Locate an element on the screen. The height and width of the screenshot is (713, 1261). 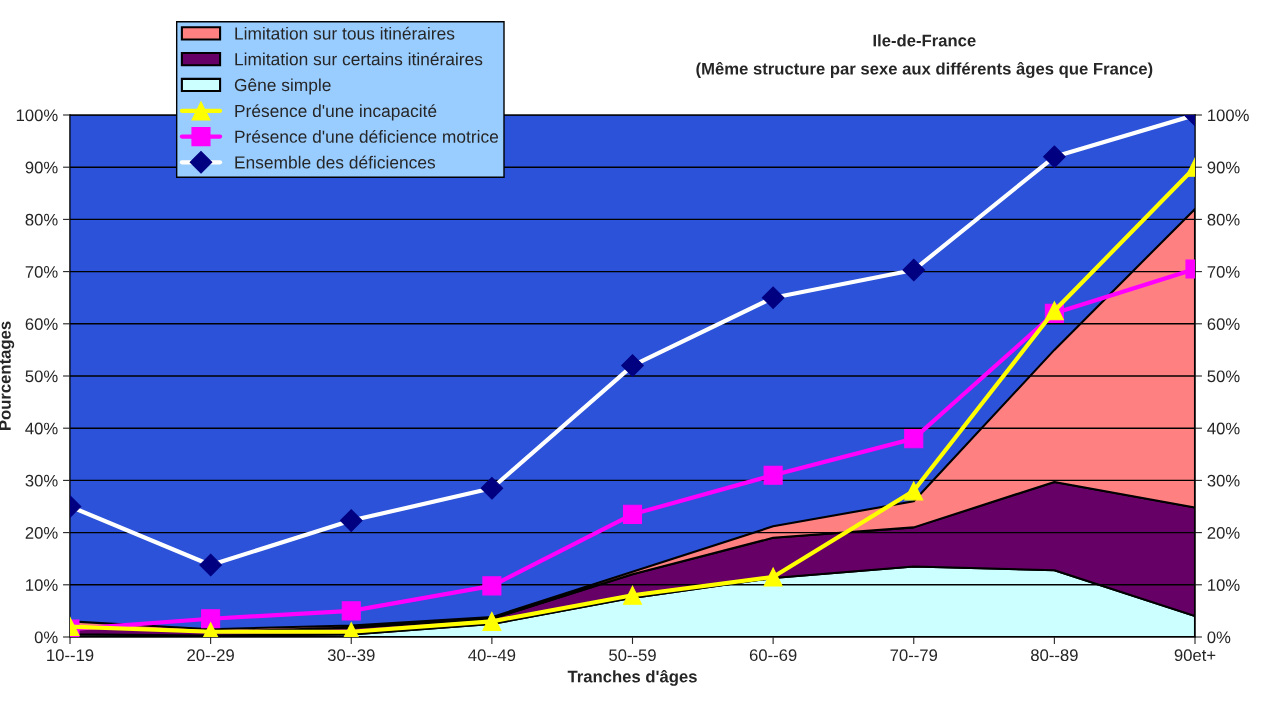
y2-tick-label: 20% is located at coordinates (1223, 533).